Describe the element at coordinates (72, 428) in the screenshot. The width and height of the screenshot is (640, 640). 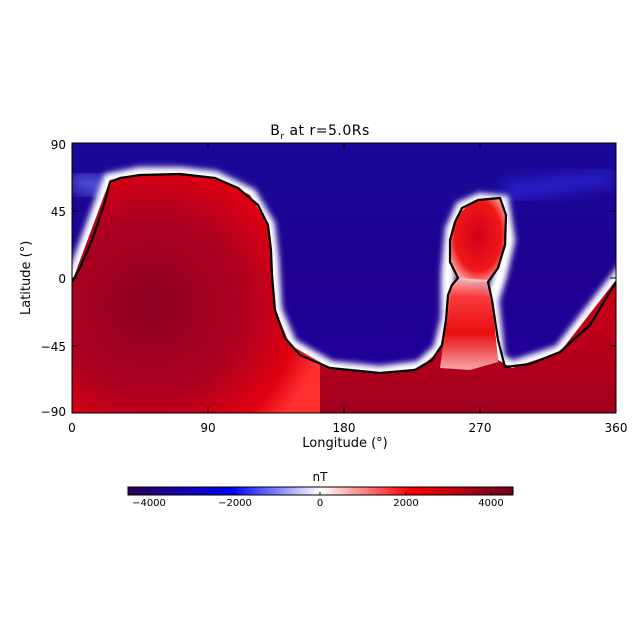
I see `x-tick-label: 0` at that location.